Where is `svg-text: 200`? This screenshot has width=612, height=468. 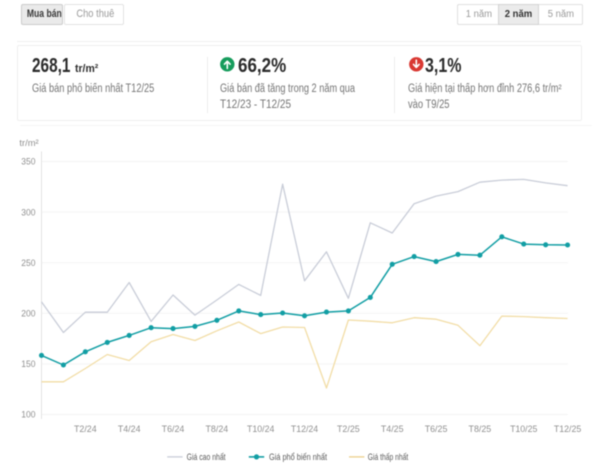
svg-text: 200 is located at coordinates (28, 314).